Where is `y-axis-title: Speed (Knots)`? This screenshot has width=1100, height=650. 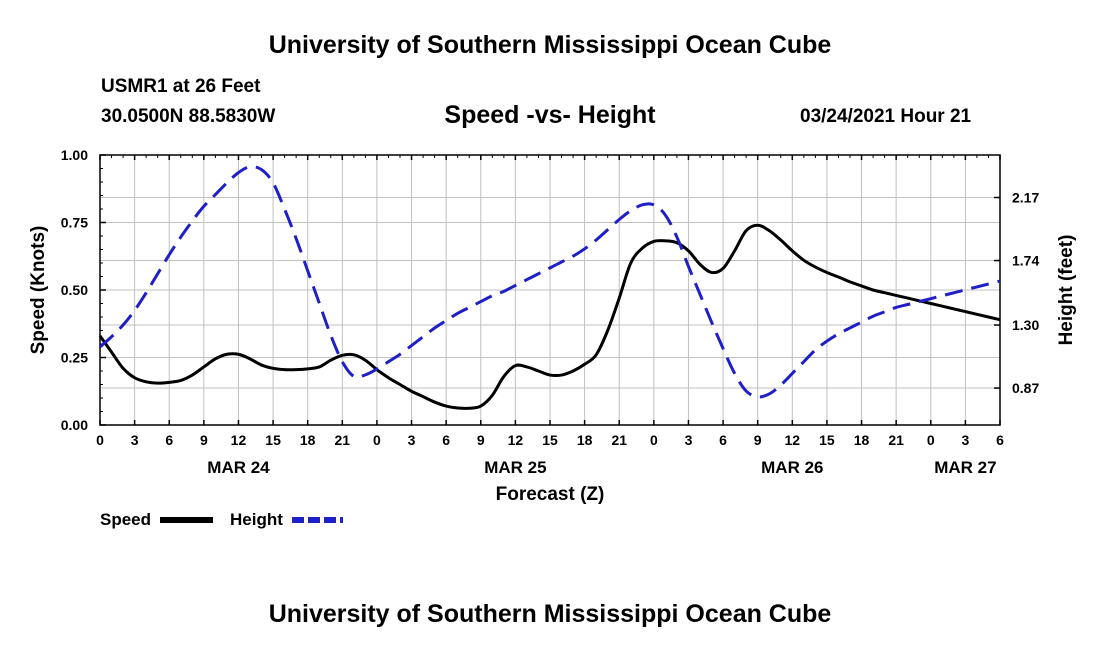
y-axis-title: Speed (Knots) is located at coordinates (38, 290).